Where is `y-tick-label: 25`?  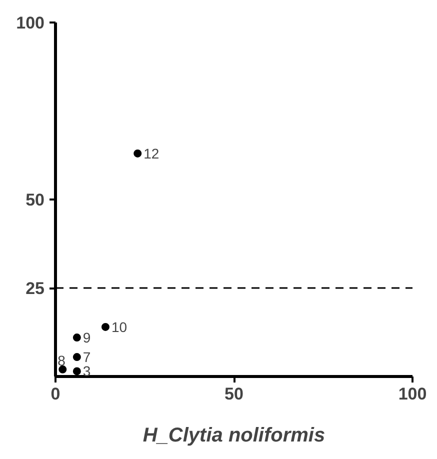
y-tick-label: 25 is located at coordinates (35, 288).